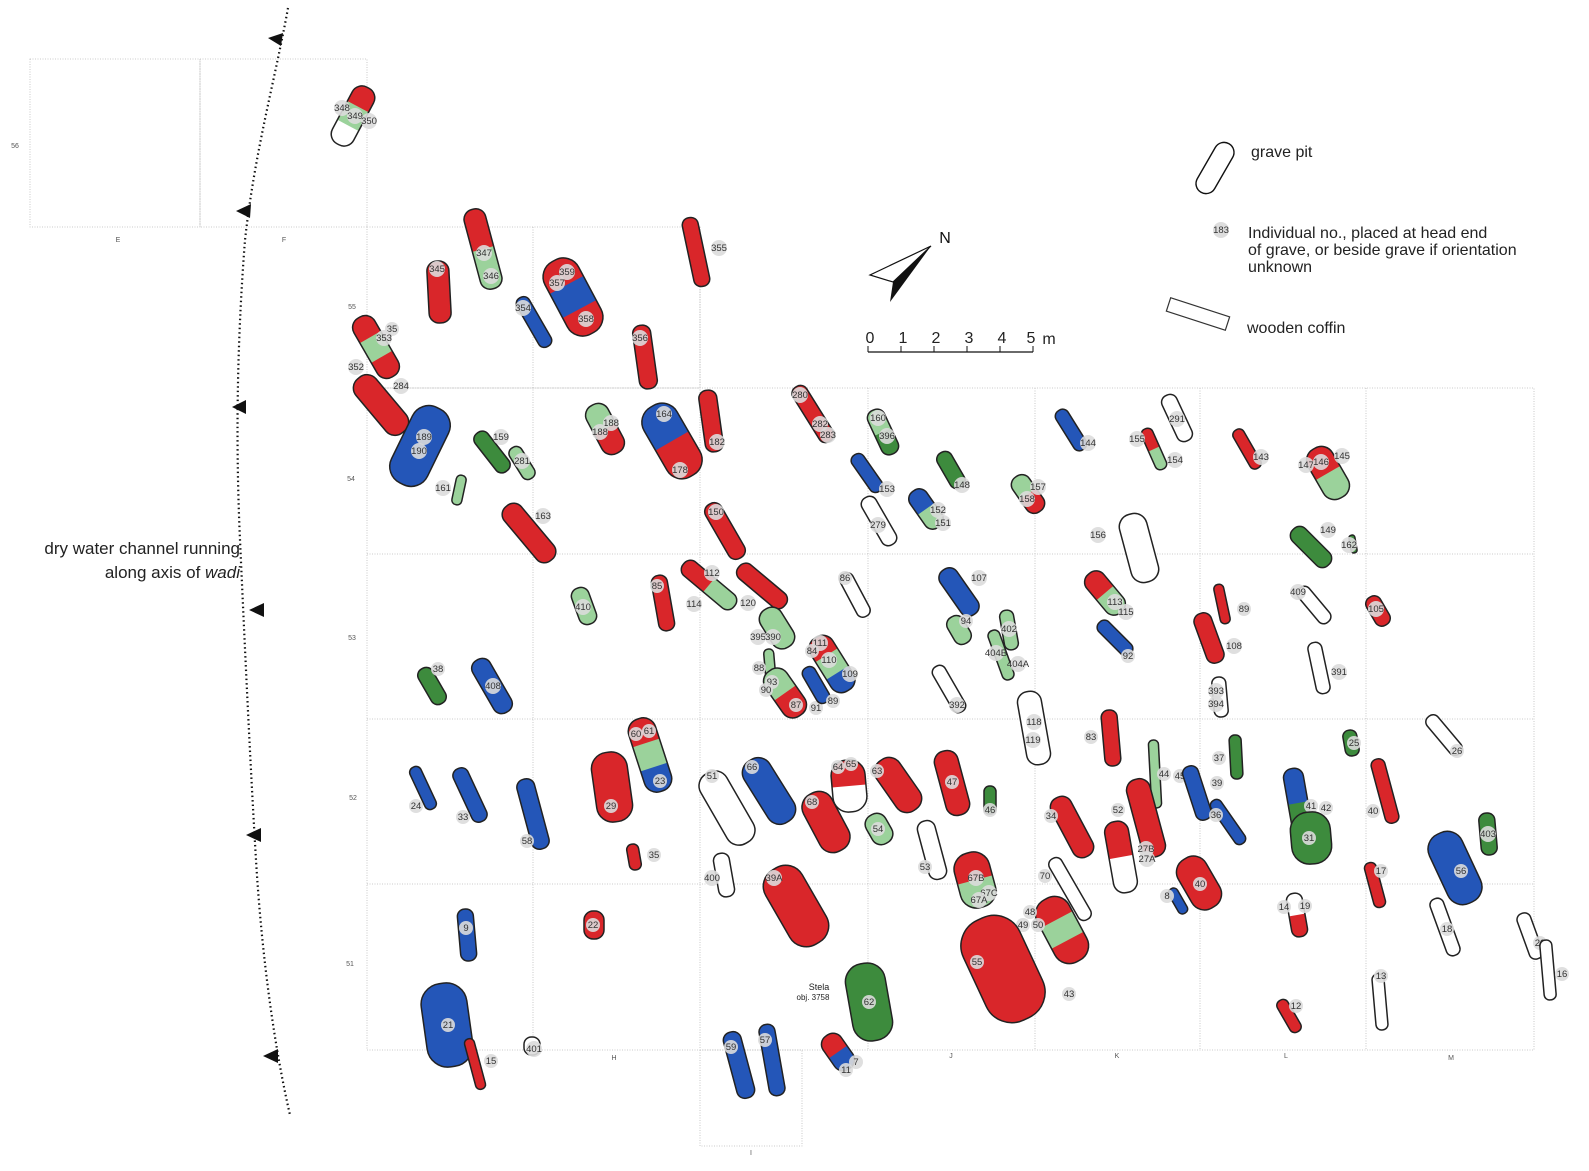 This screenshot has height=1171, width=1589. Describe the element at coordinates (819, 987) in the screenshot. I see `stela-label: Stela` at that location.